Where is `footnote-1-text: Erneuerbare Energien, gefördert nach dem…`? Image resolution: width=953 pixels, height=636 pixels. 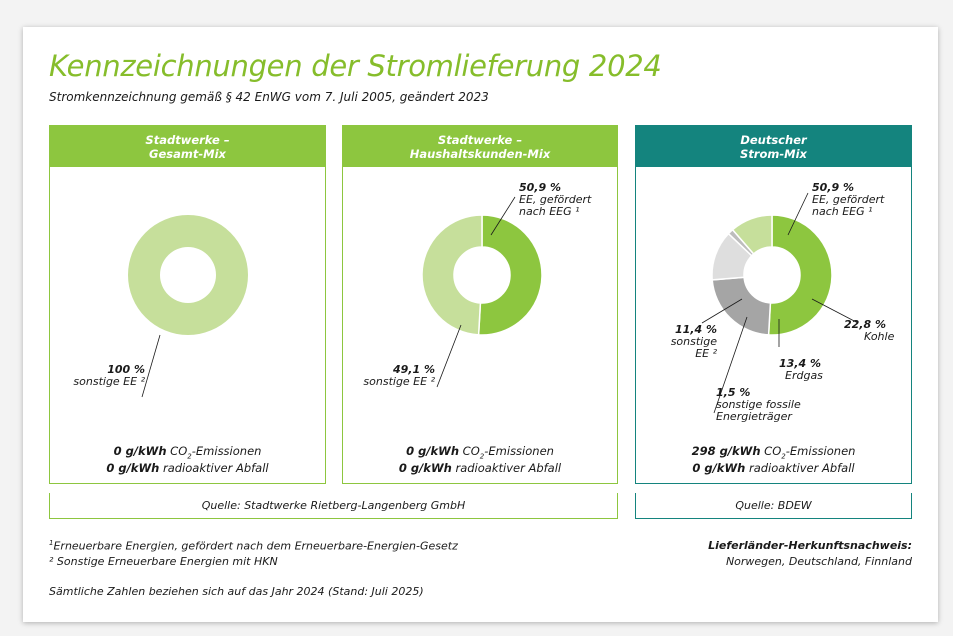
footnote-1-text: Erneuerbare Energien, gefördert nach dem… is located at coordinates (255, 546).